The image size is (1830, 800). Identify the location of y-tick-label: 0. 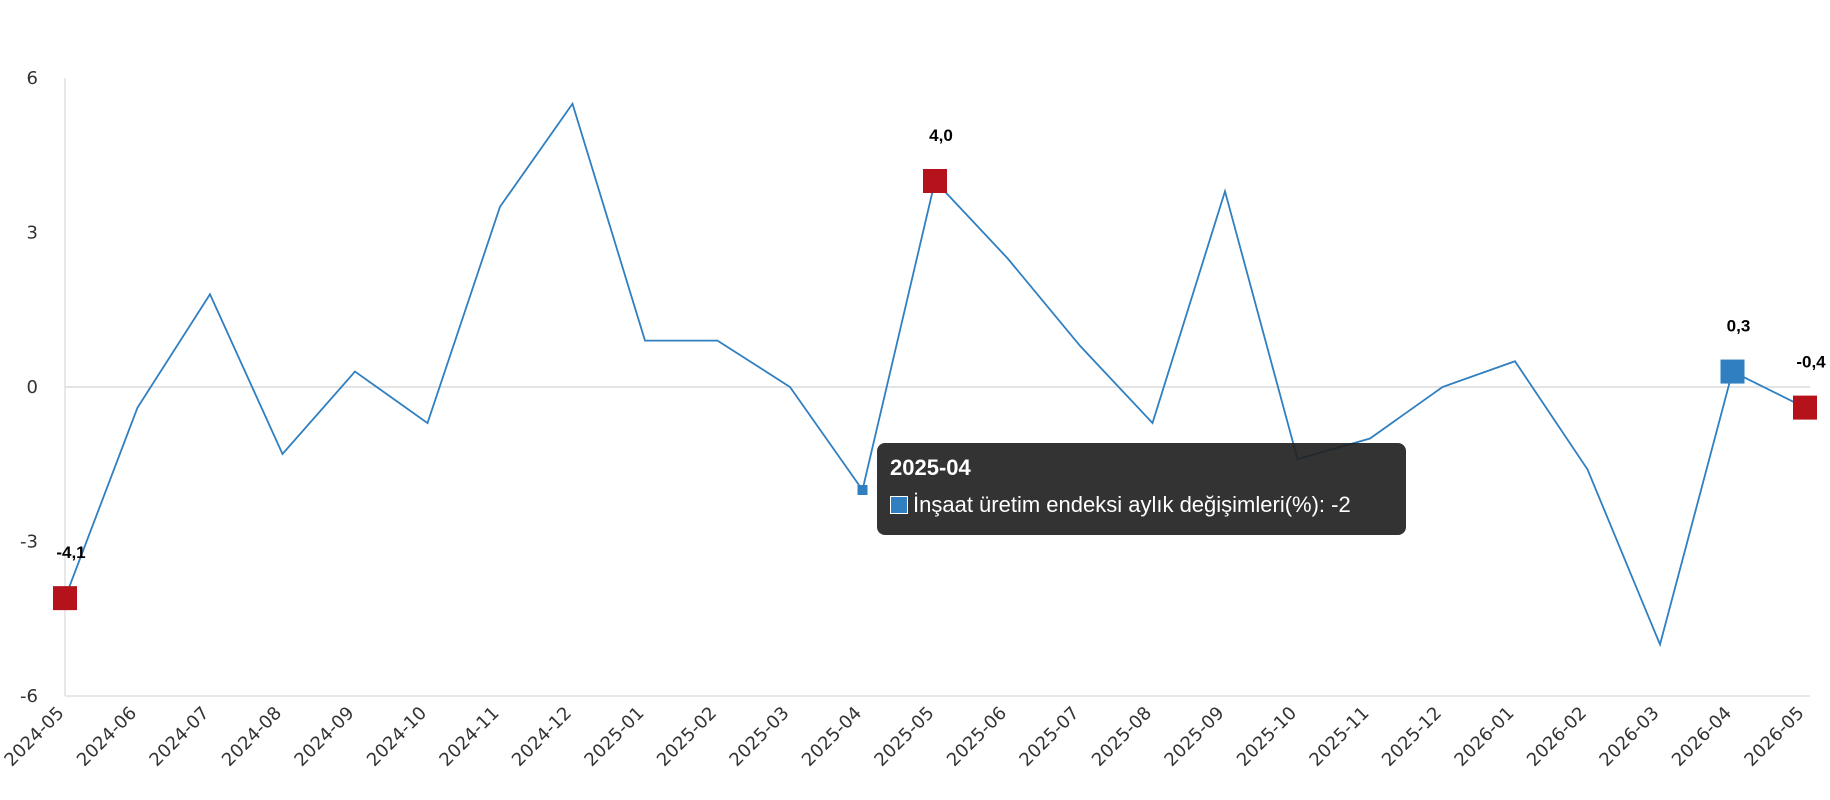
(32, 387).